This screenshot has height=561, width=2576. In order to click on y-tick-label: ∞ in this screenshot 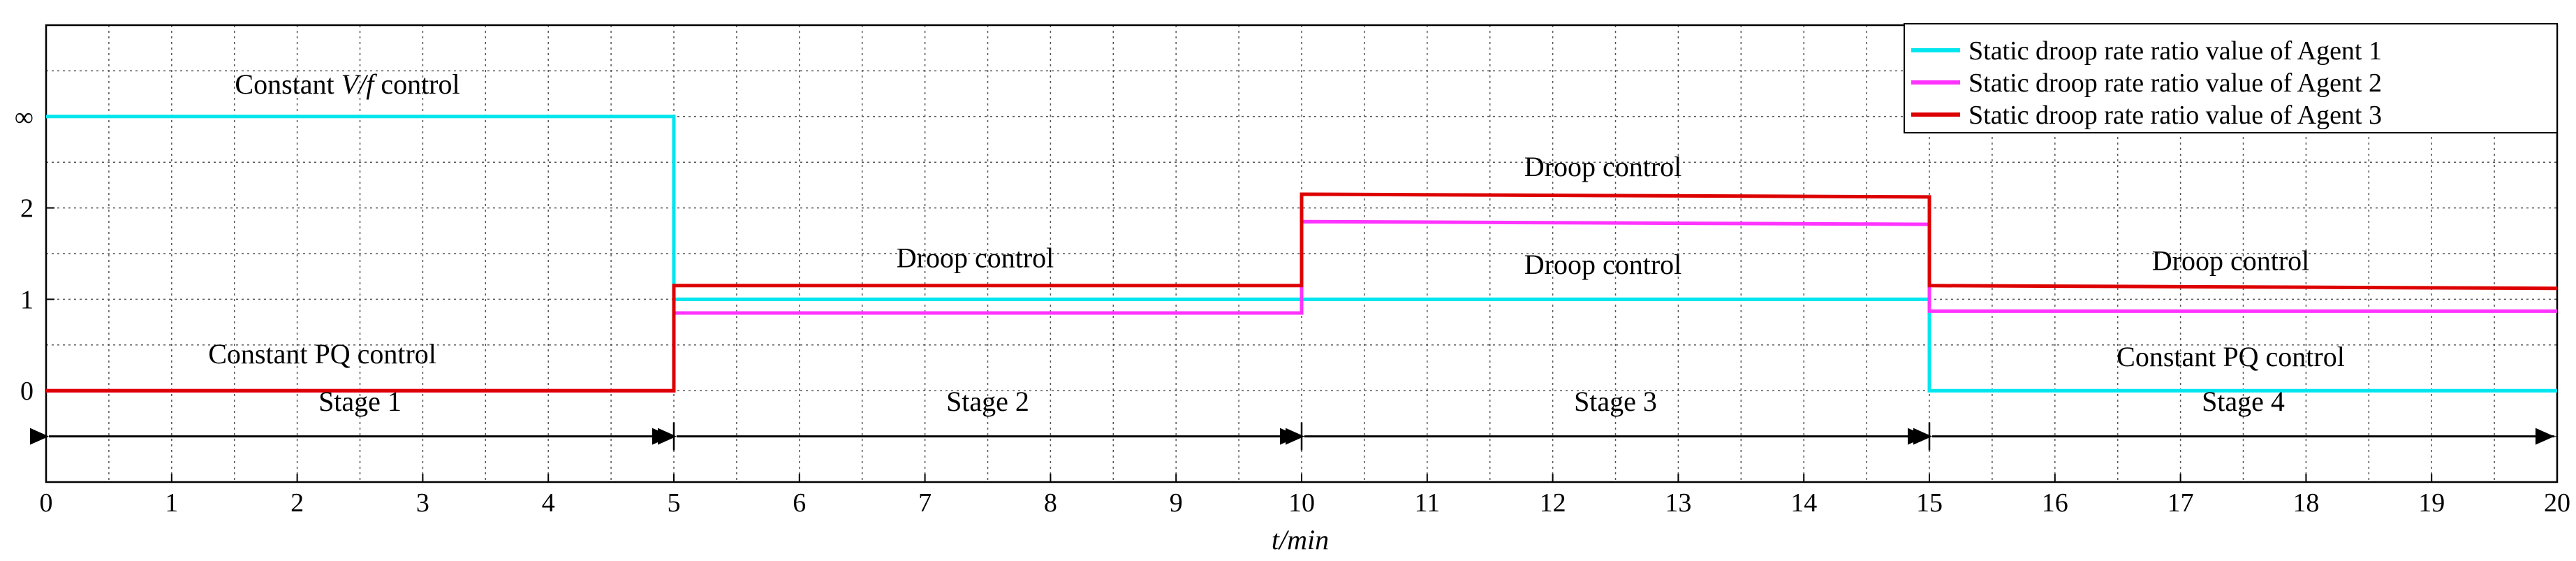, I will do `click(24, 117)`.